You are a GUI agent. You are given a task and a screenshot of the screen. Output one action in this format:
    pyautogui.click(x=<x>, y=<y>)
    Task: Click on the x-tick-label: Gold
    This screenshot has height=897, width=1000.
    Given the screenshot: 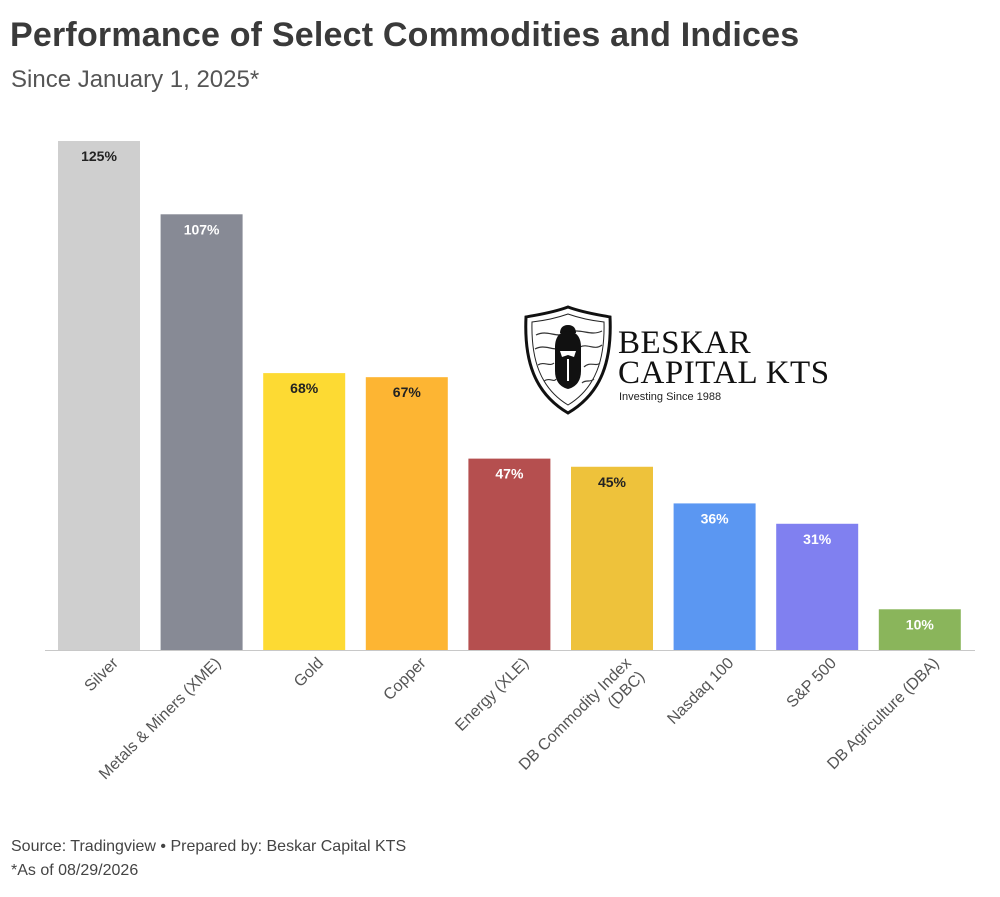 What is the action you would take?
    pyautogui.click(x=309, y=673)
    